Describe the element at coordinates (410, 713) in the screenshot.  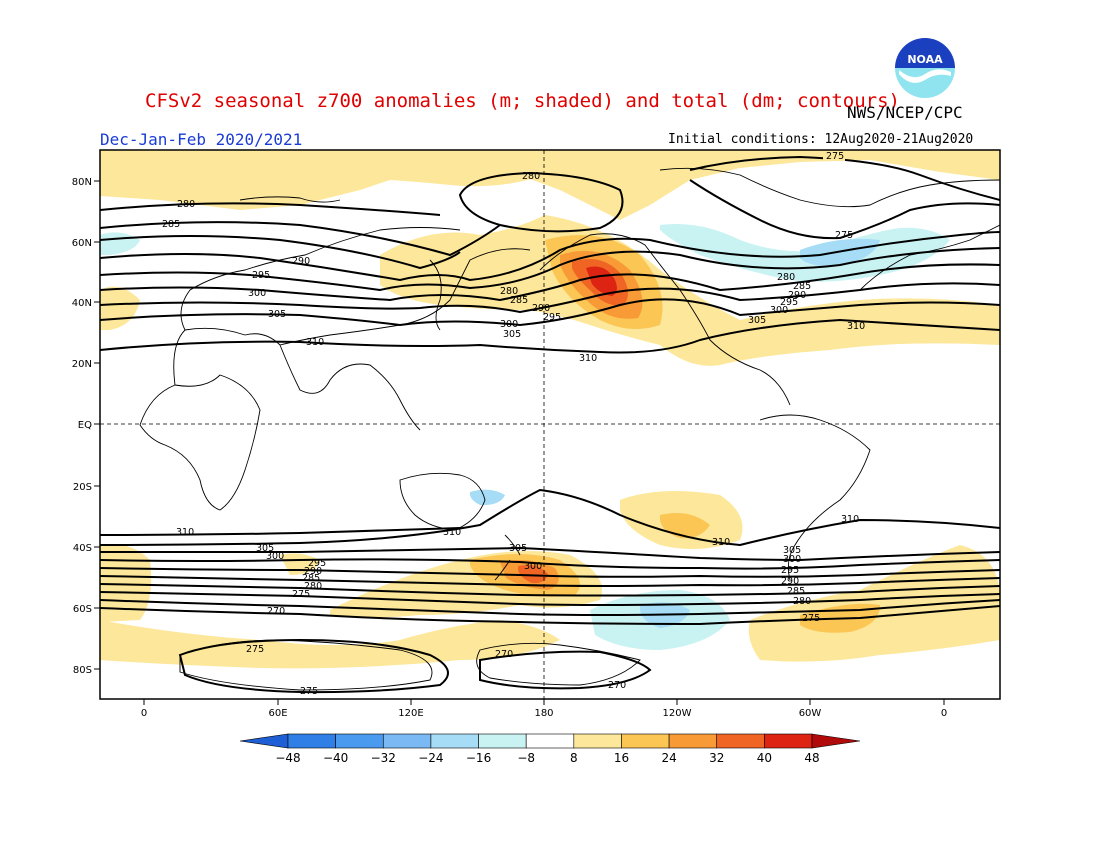
I see `lon-label: 120E` at that location.